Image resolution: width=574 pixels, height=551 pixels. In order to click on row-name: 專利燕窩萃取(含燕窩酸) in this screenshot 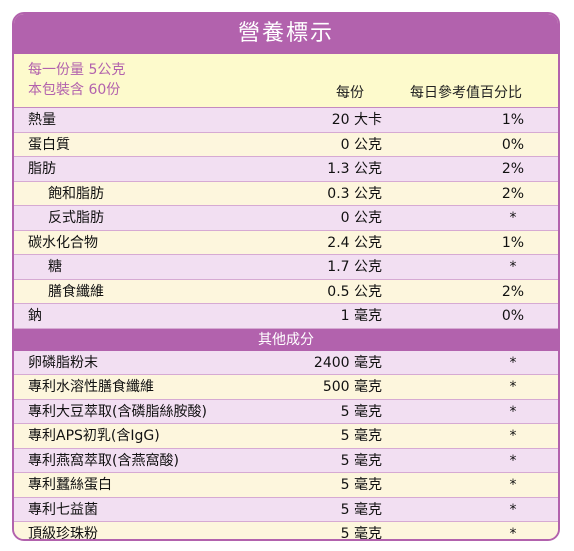, I will do `click(103, 460)`.